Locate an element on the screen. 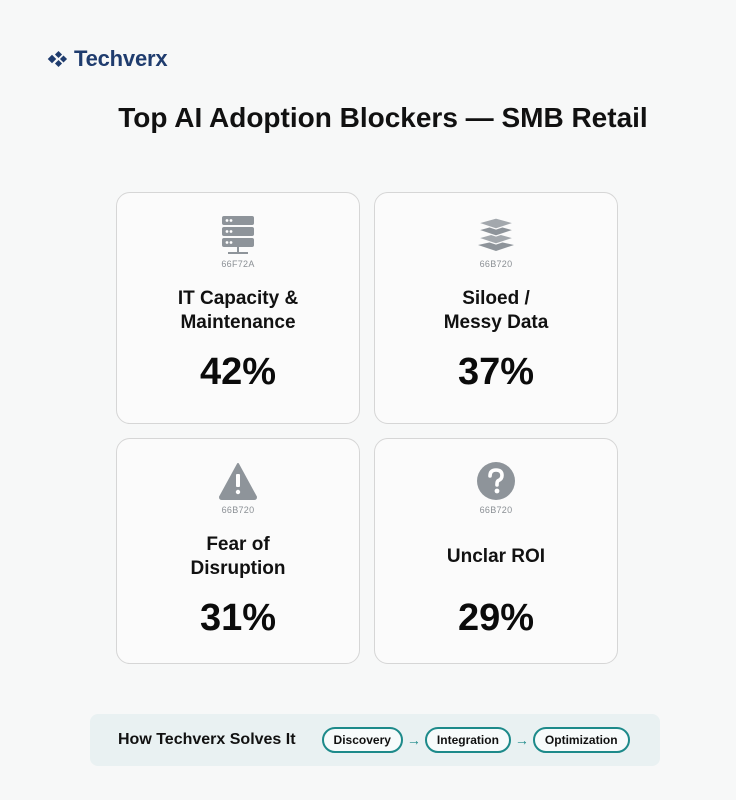 The image size is (736, 800). blocker-percentage: 29% is located at coordinates (496, 618).